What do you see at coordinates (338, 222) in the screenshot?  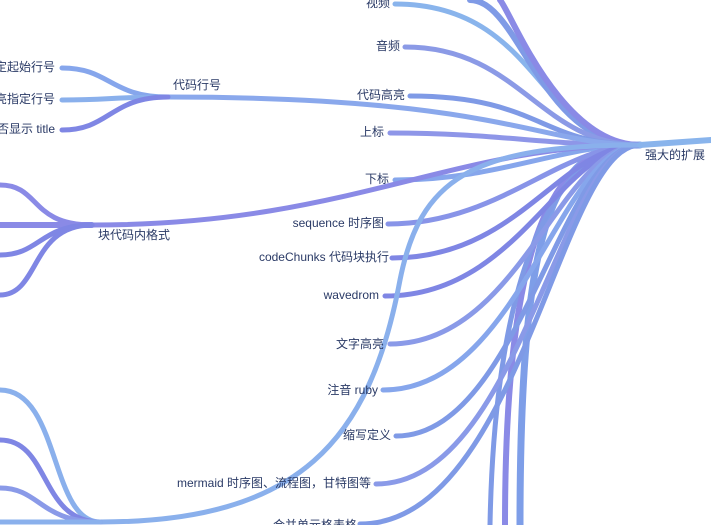 I see `node-label: sequence 时序图` at bounding box center [338, 222].